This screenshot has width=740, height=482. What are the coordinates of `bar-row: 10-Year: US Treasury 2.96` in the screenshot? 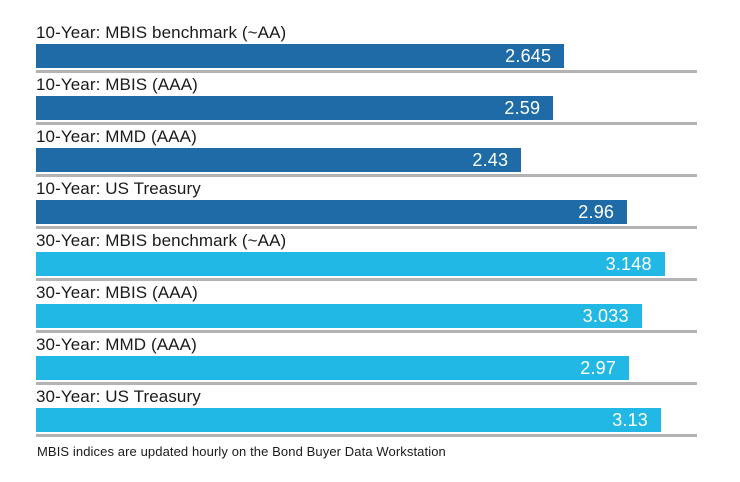 It's located at (366, 204).